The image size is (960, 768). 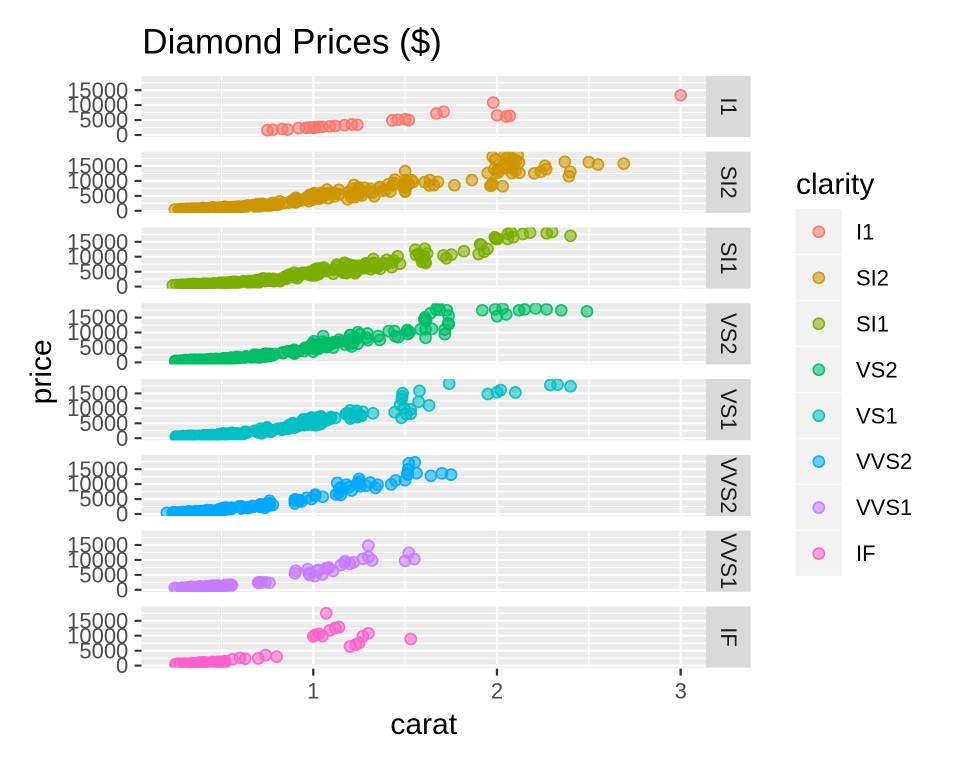 I want to click on svg-text: 1, so click(x=313, y=691).